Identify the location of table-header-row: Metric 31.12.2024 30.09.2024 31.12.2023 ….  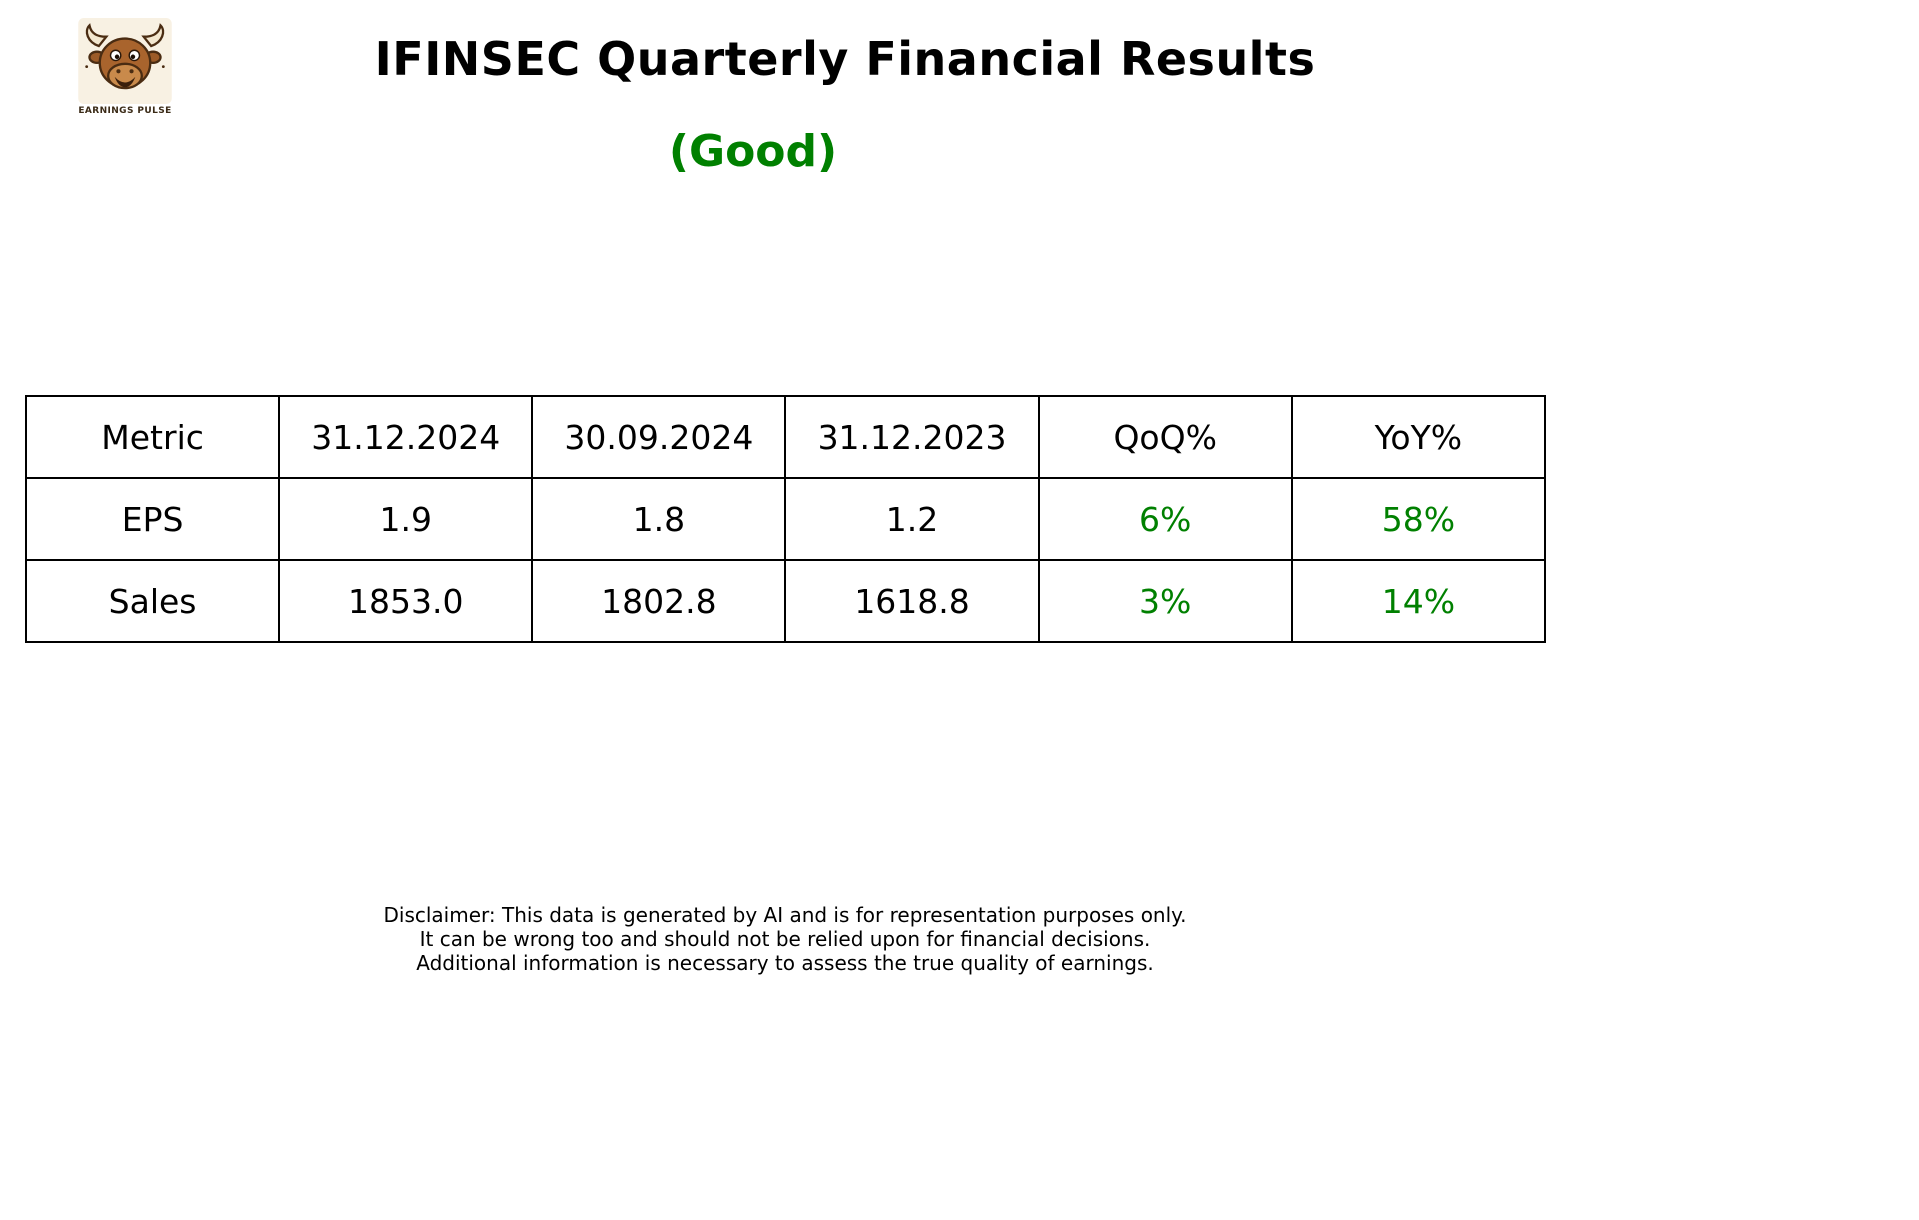
(785, 437).